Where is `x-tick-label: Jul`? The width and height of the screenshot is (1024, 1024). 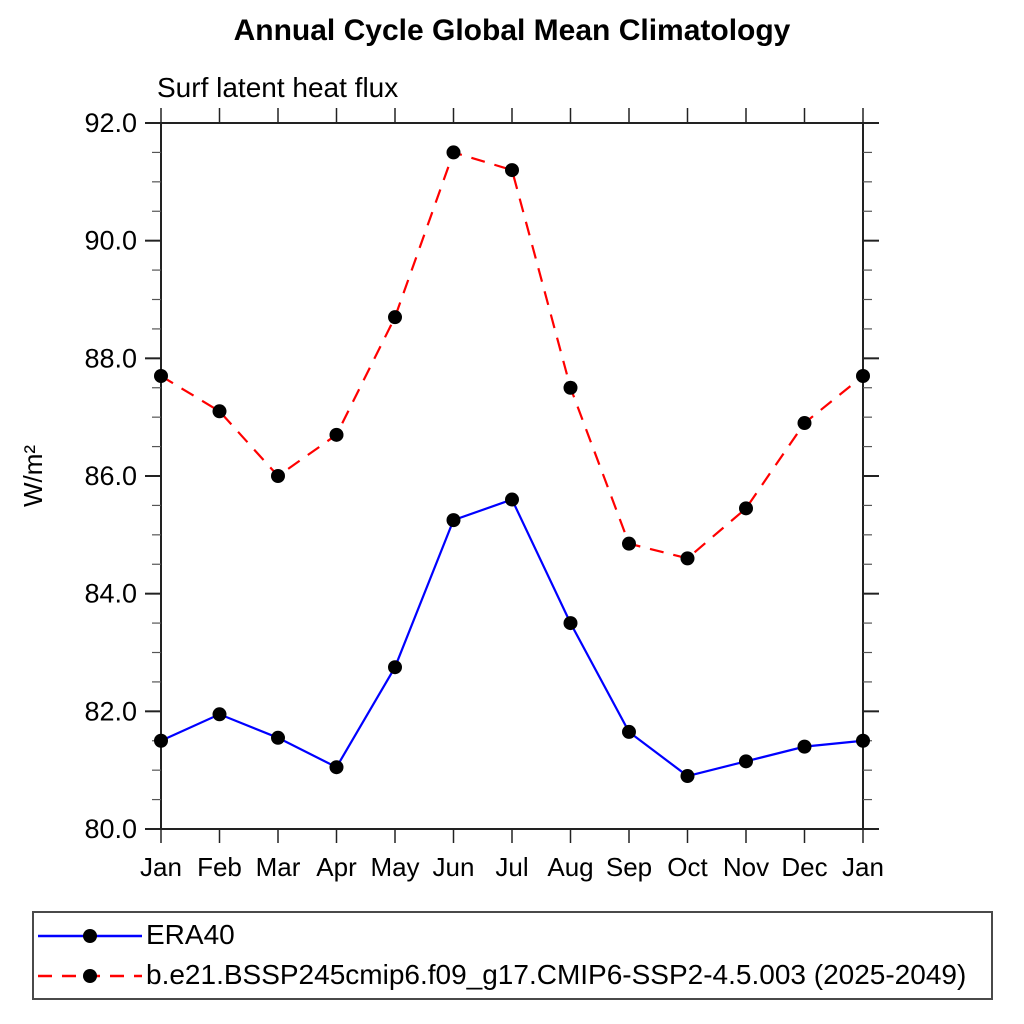 x-tick-label: Jul is located at coordinates (511, 867).